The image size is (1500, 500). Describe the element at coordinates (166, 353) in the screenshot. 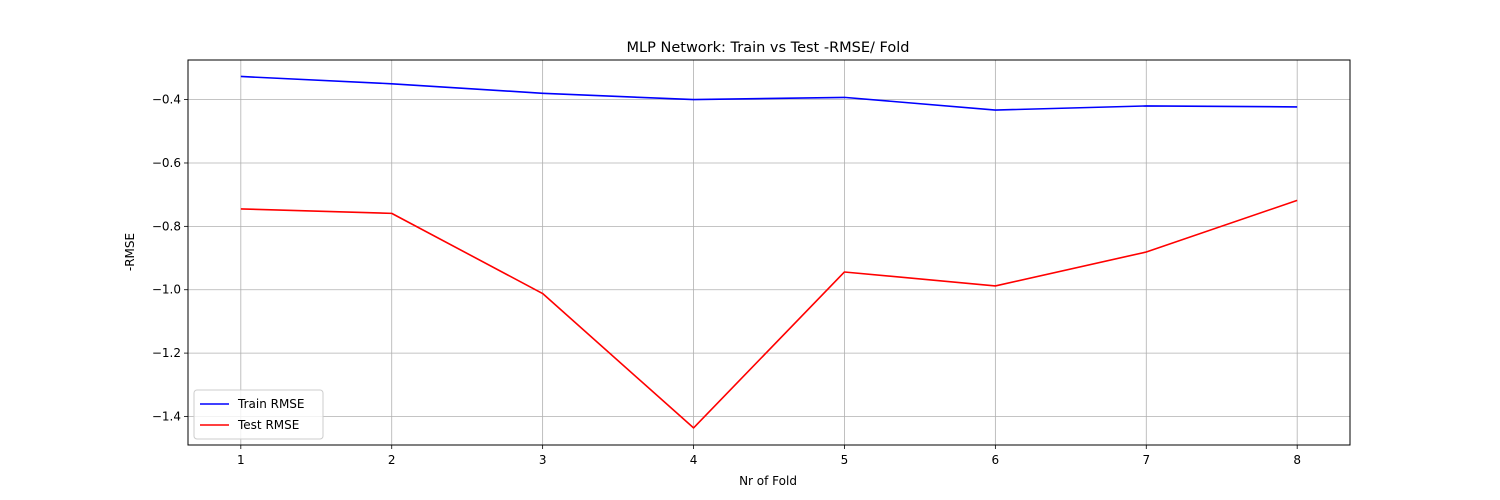

I see `y-tick-label-2: −1.2` at that location.